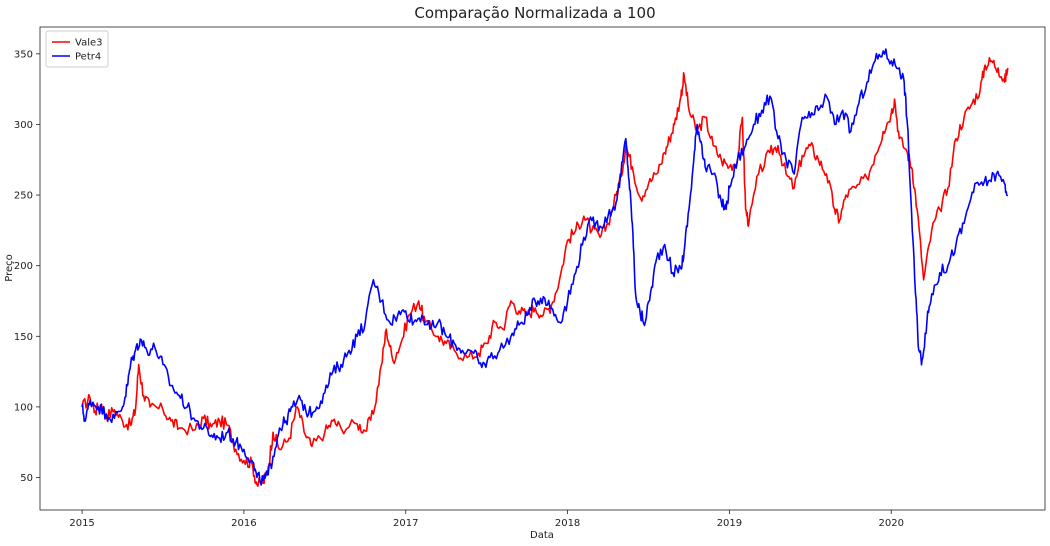 This screenshot has height=546, width=1050. Describe the element at coordinates (405, 523) in the screenshot. I see `x-tick-label: 2017` at that location.